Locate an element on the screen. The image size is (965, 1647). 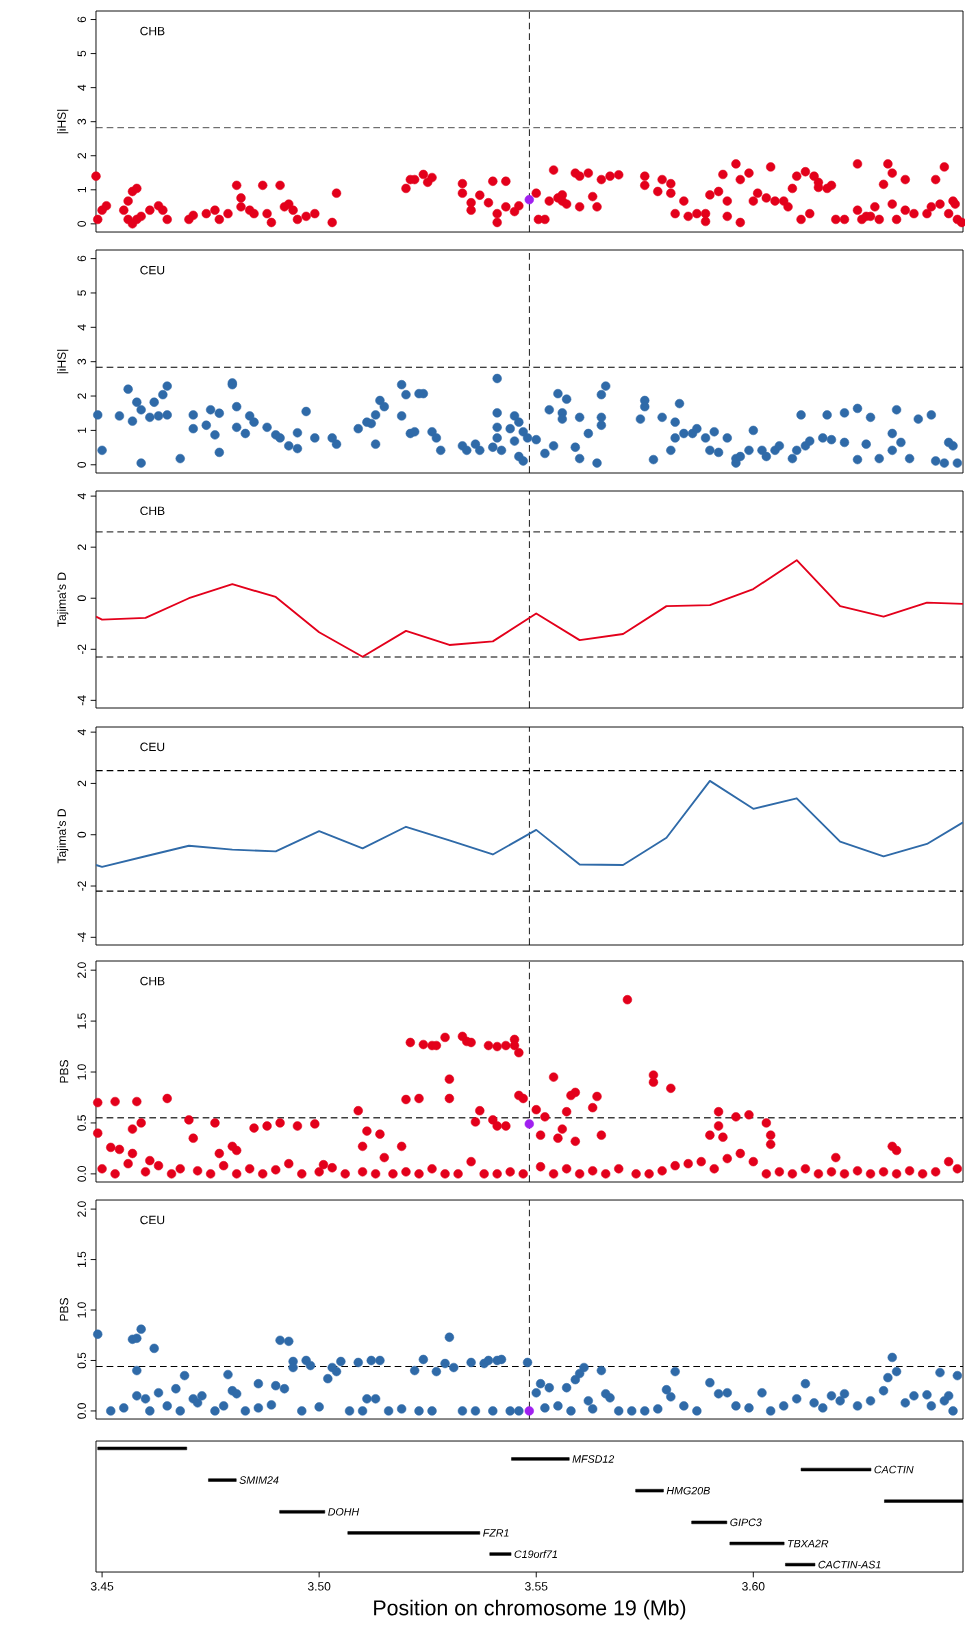
y-tick-label: SMIM24 is located at coordinates (259, 1480).